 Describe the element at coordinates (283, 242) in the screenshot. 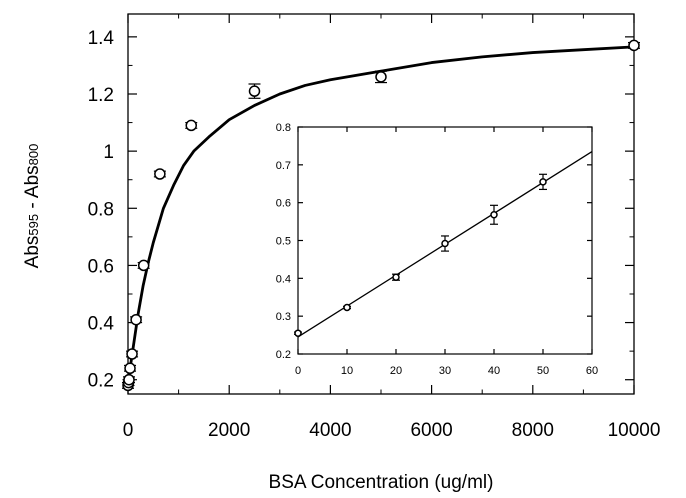

I see `y-tick-label: 0.5` at that location.